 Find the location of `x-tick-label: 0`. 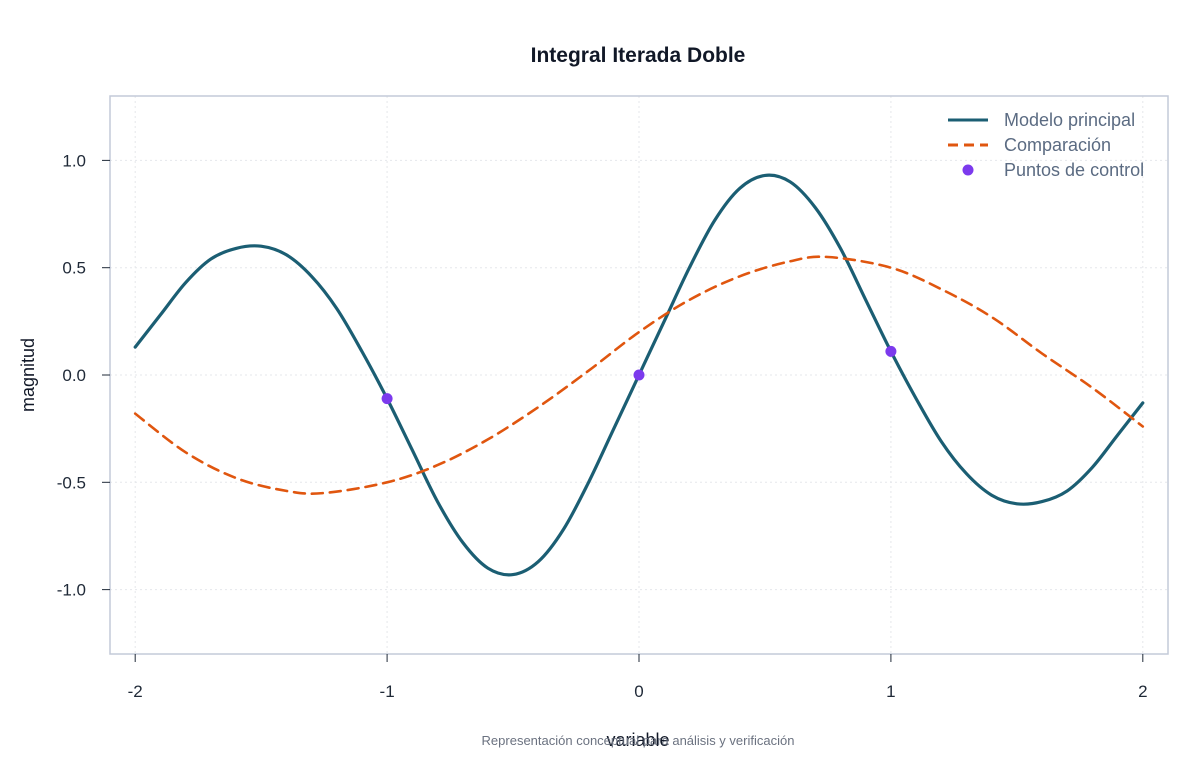

x-tick-label: 0 is located at coordinates (638, 691).